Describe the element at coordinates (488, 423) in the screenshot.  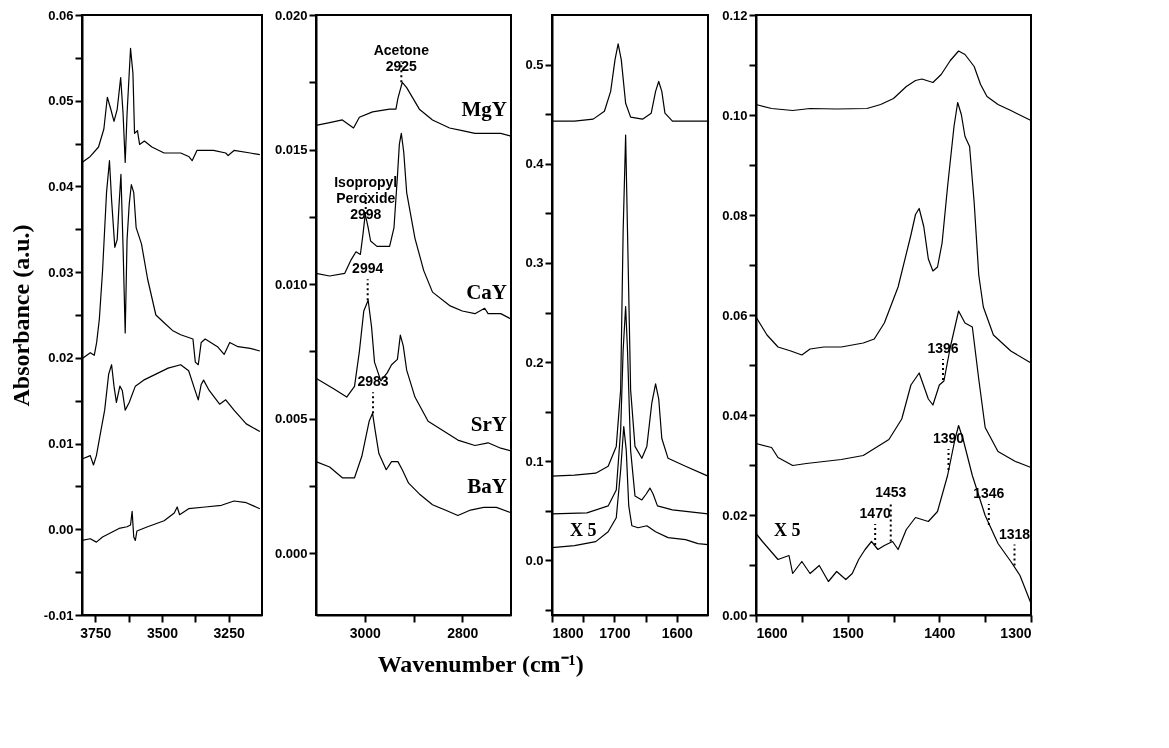
I see `legend-label: SrY` at that location.